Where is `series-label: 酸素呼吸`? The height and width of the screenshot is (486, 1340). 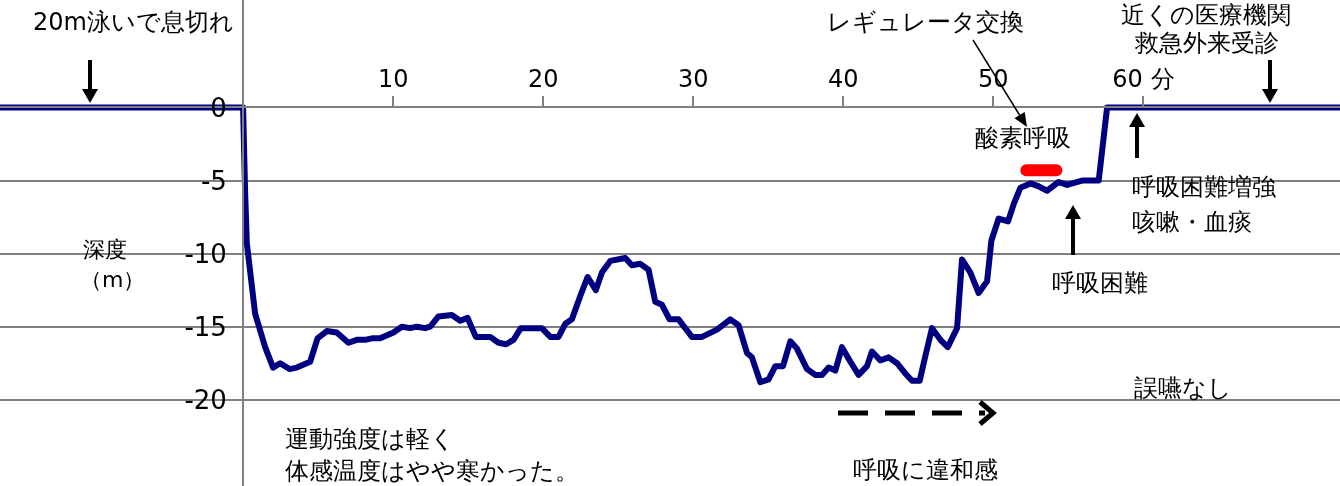
series-label: 酸素呼吸 is located at coordinates (1023, 138).